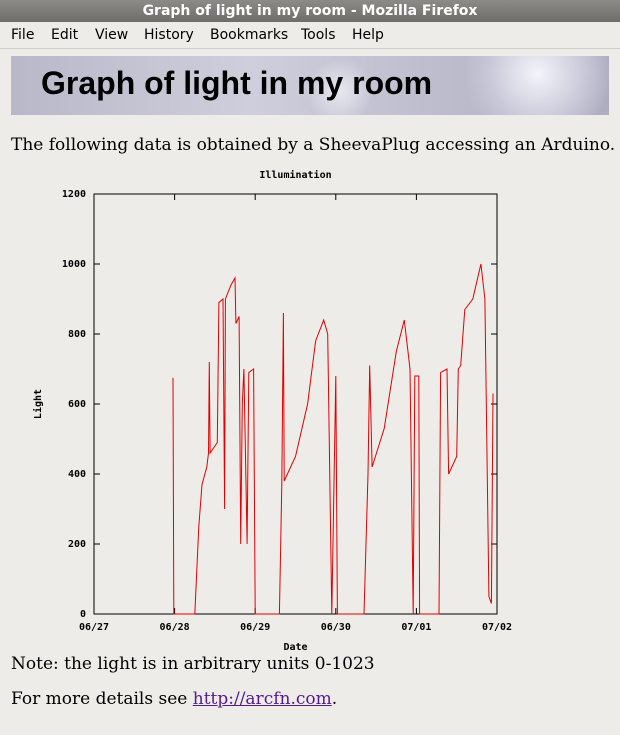  Describe the element at coordinates (74, 264) in the screenshot. I see `y-tick-label: 1000` at that location.